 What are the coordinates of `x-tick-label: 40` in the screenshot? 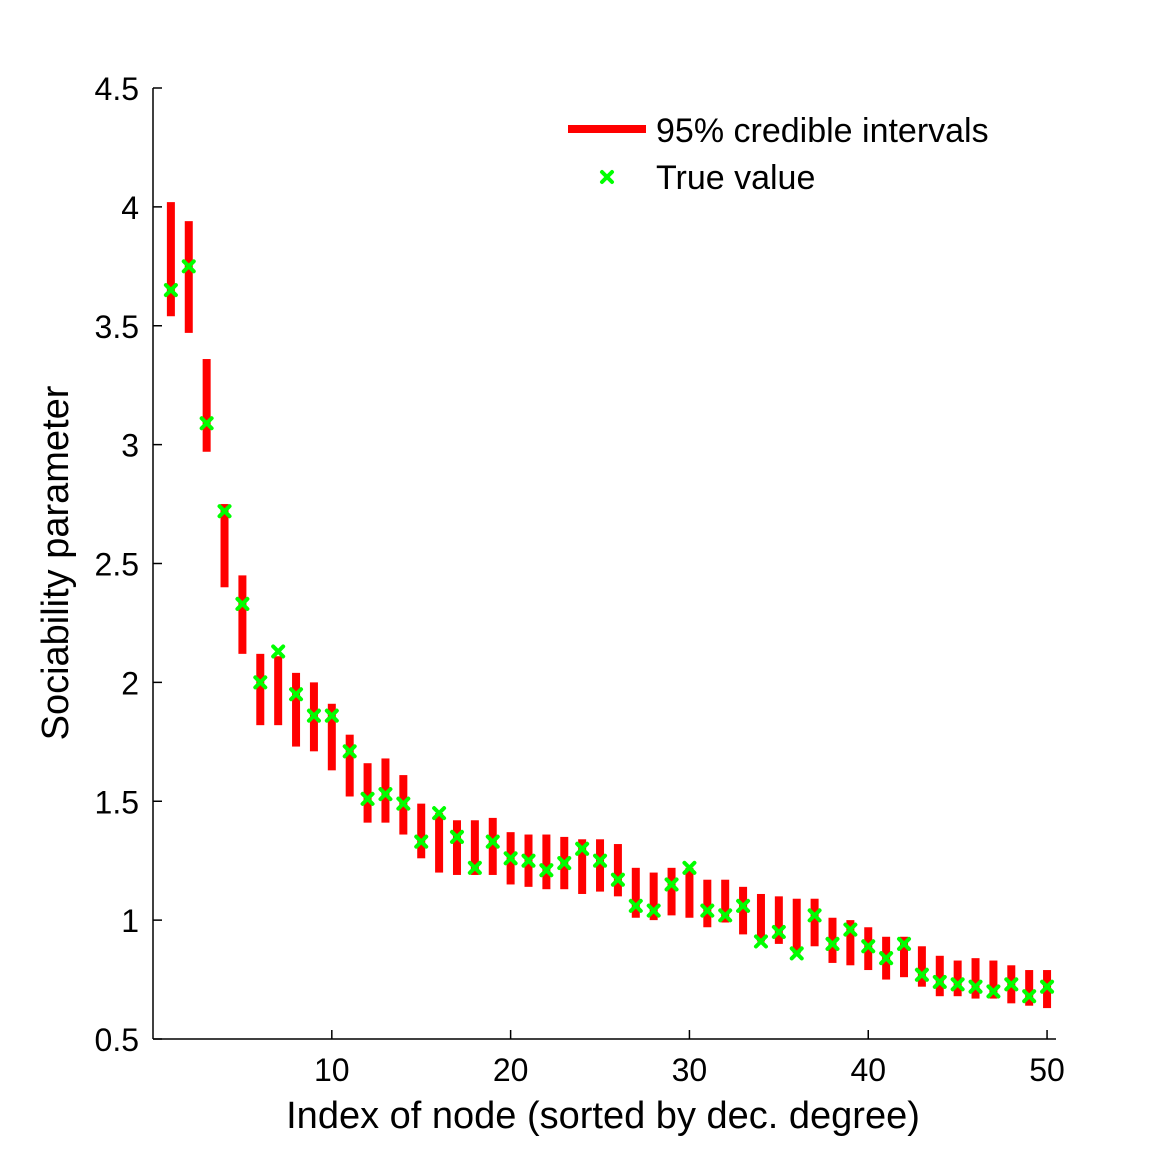 It's located at (868, 1070).